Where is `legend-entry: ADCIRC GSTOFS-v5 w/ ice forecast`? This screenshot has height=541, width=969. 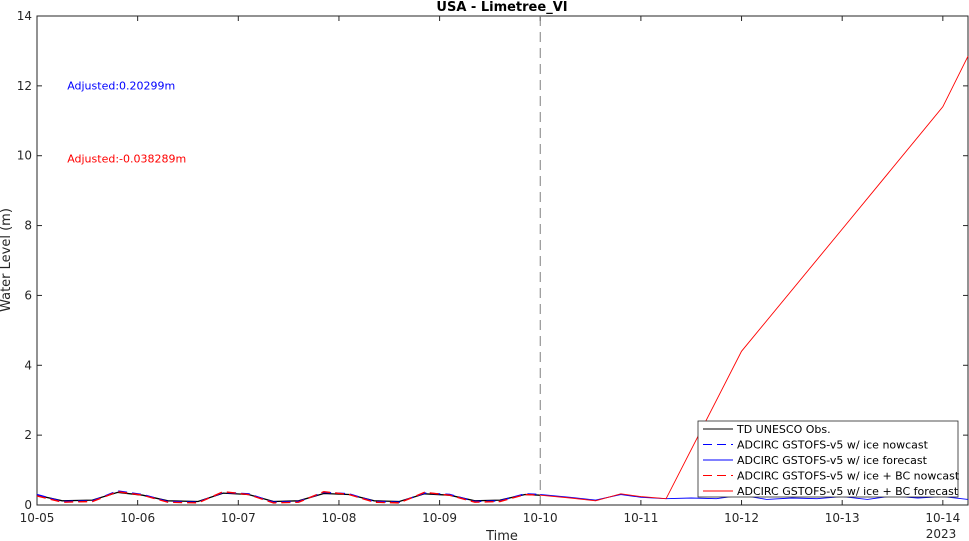 legend-entry: ADCIRC GSTOFS-v5 w/ ice forecast is located at coordinates (832, 460).